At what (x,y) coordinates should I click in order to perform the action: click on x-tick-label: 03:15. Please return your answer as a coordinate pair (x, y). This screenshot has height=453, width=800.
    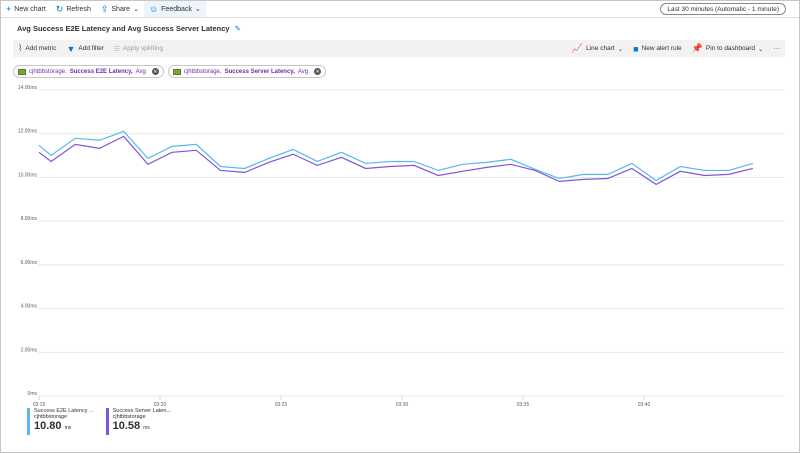
    Looking at the image, I should click on (39, 405).